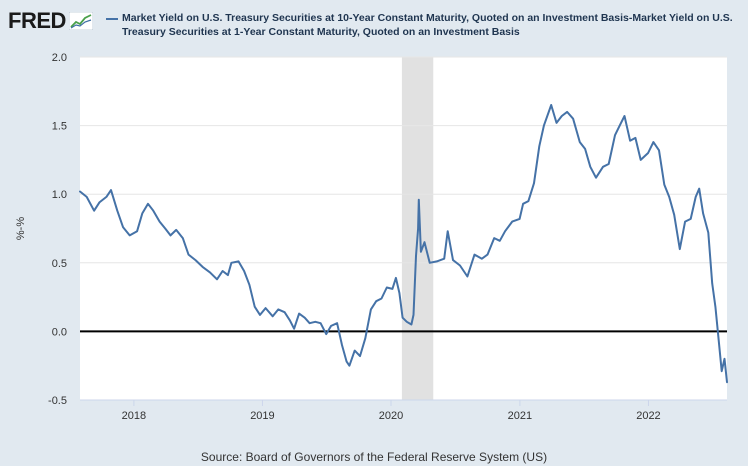 The width and height of the screenshot is (748, 466). What do you see at coordinates (262, 416) in the screenshot?
I see `x-tick-label: 2019` at bounding box center [262, 416].